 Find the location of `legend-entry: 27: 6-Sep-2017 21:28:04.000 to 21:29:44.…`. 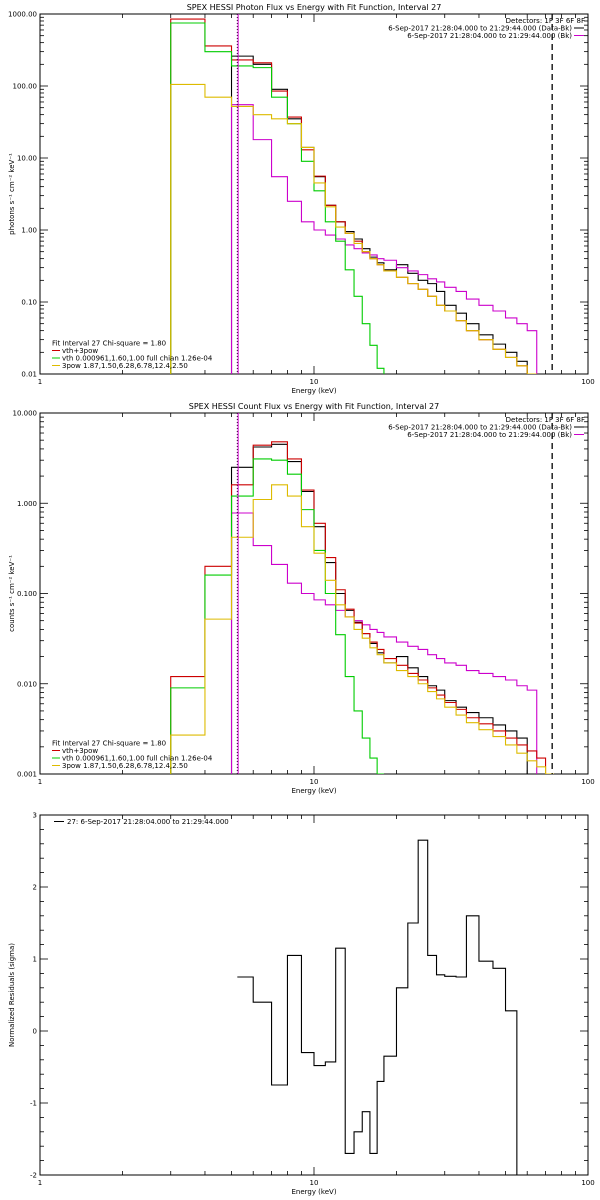

legend-entry: 27: 6-Sep-2017 21:28:04.000 to 21:29:44.… is located at coordinates (148, 822).